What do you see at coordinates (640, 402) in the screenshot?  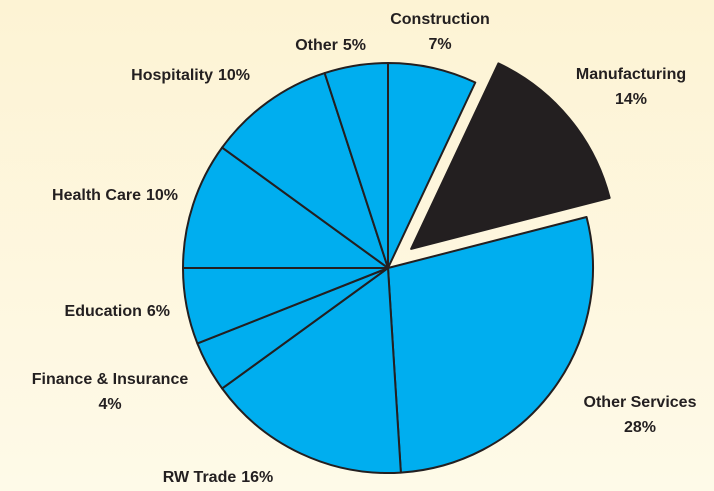 I see `slice-label: Other Services` at bounding box center [640, 402].